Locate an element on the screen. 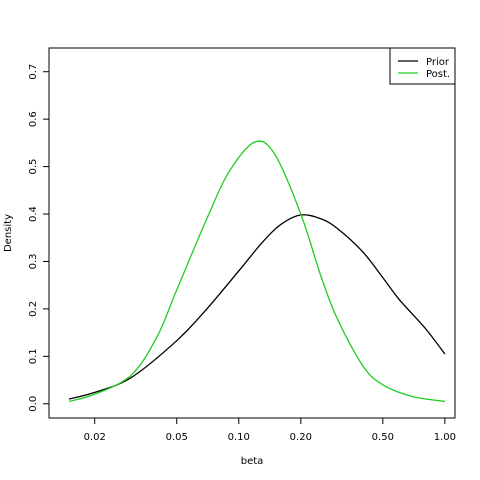  x-tick-label: 0.20 is located at coordinates (301, 437).